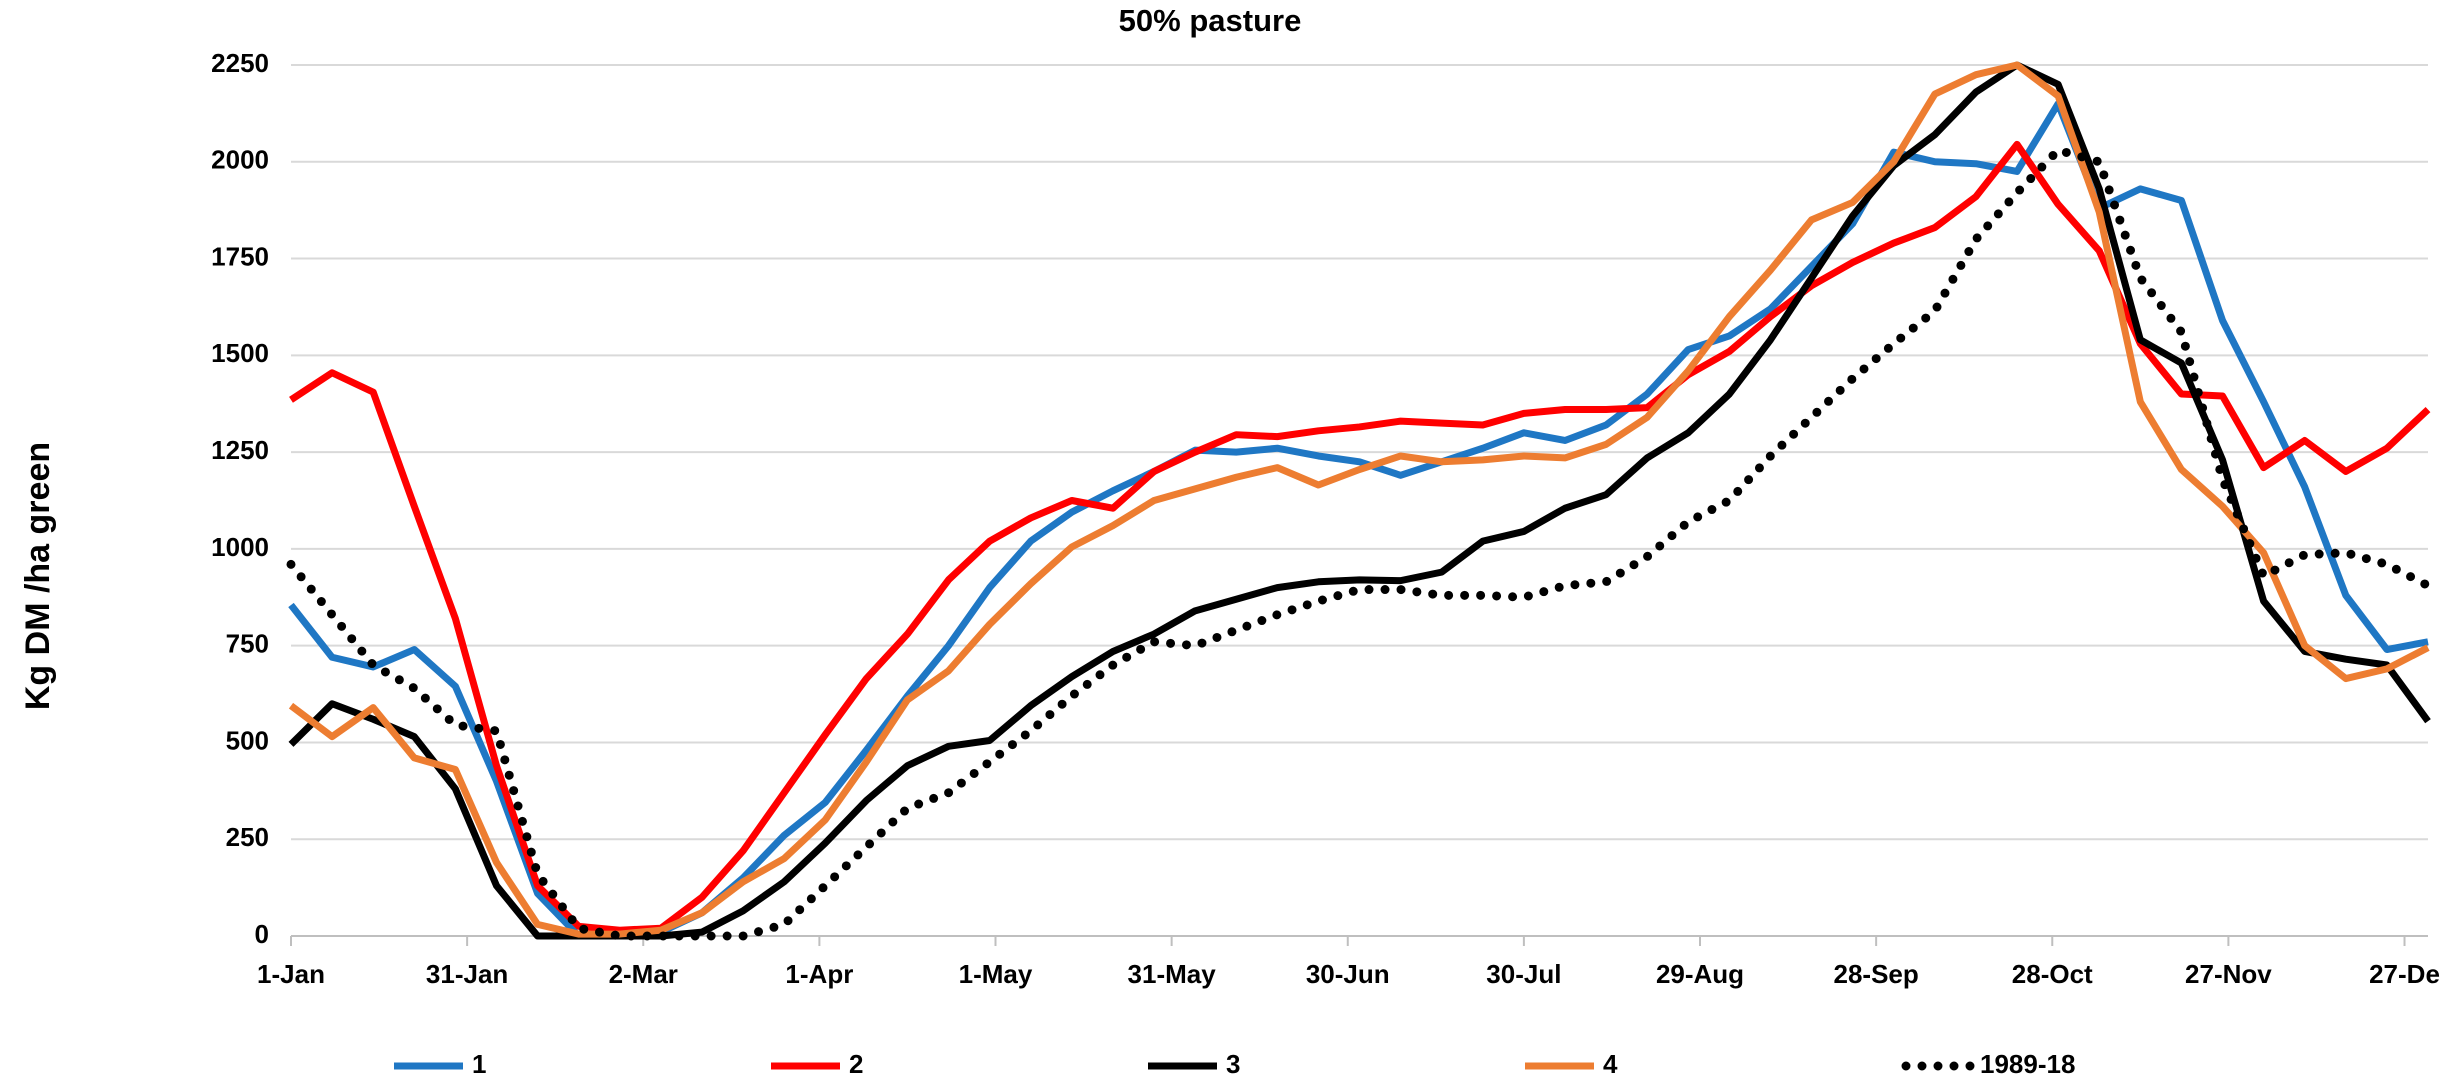  I want to click on legend-label: 2, so click(856, 1064).